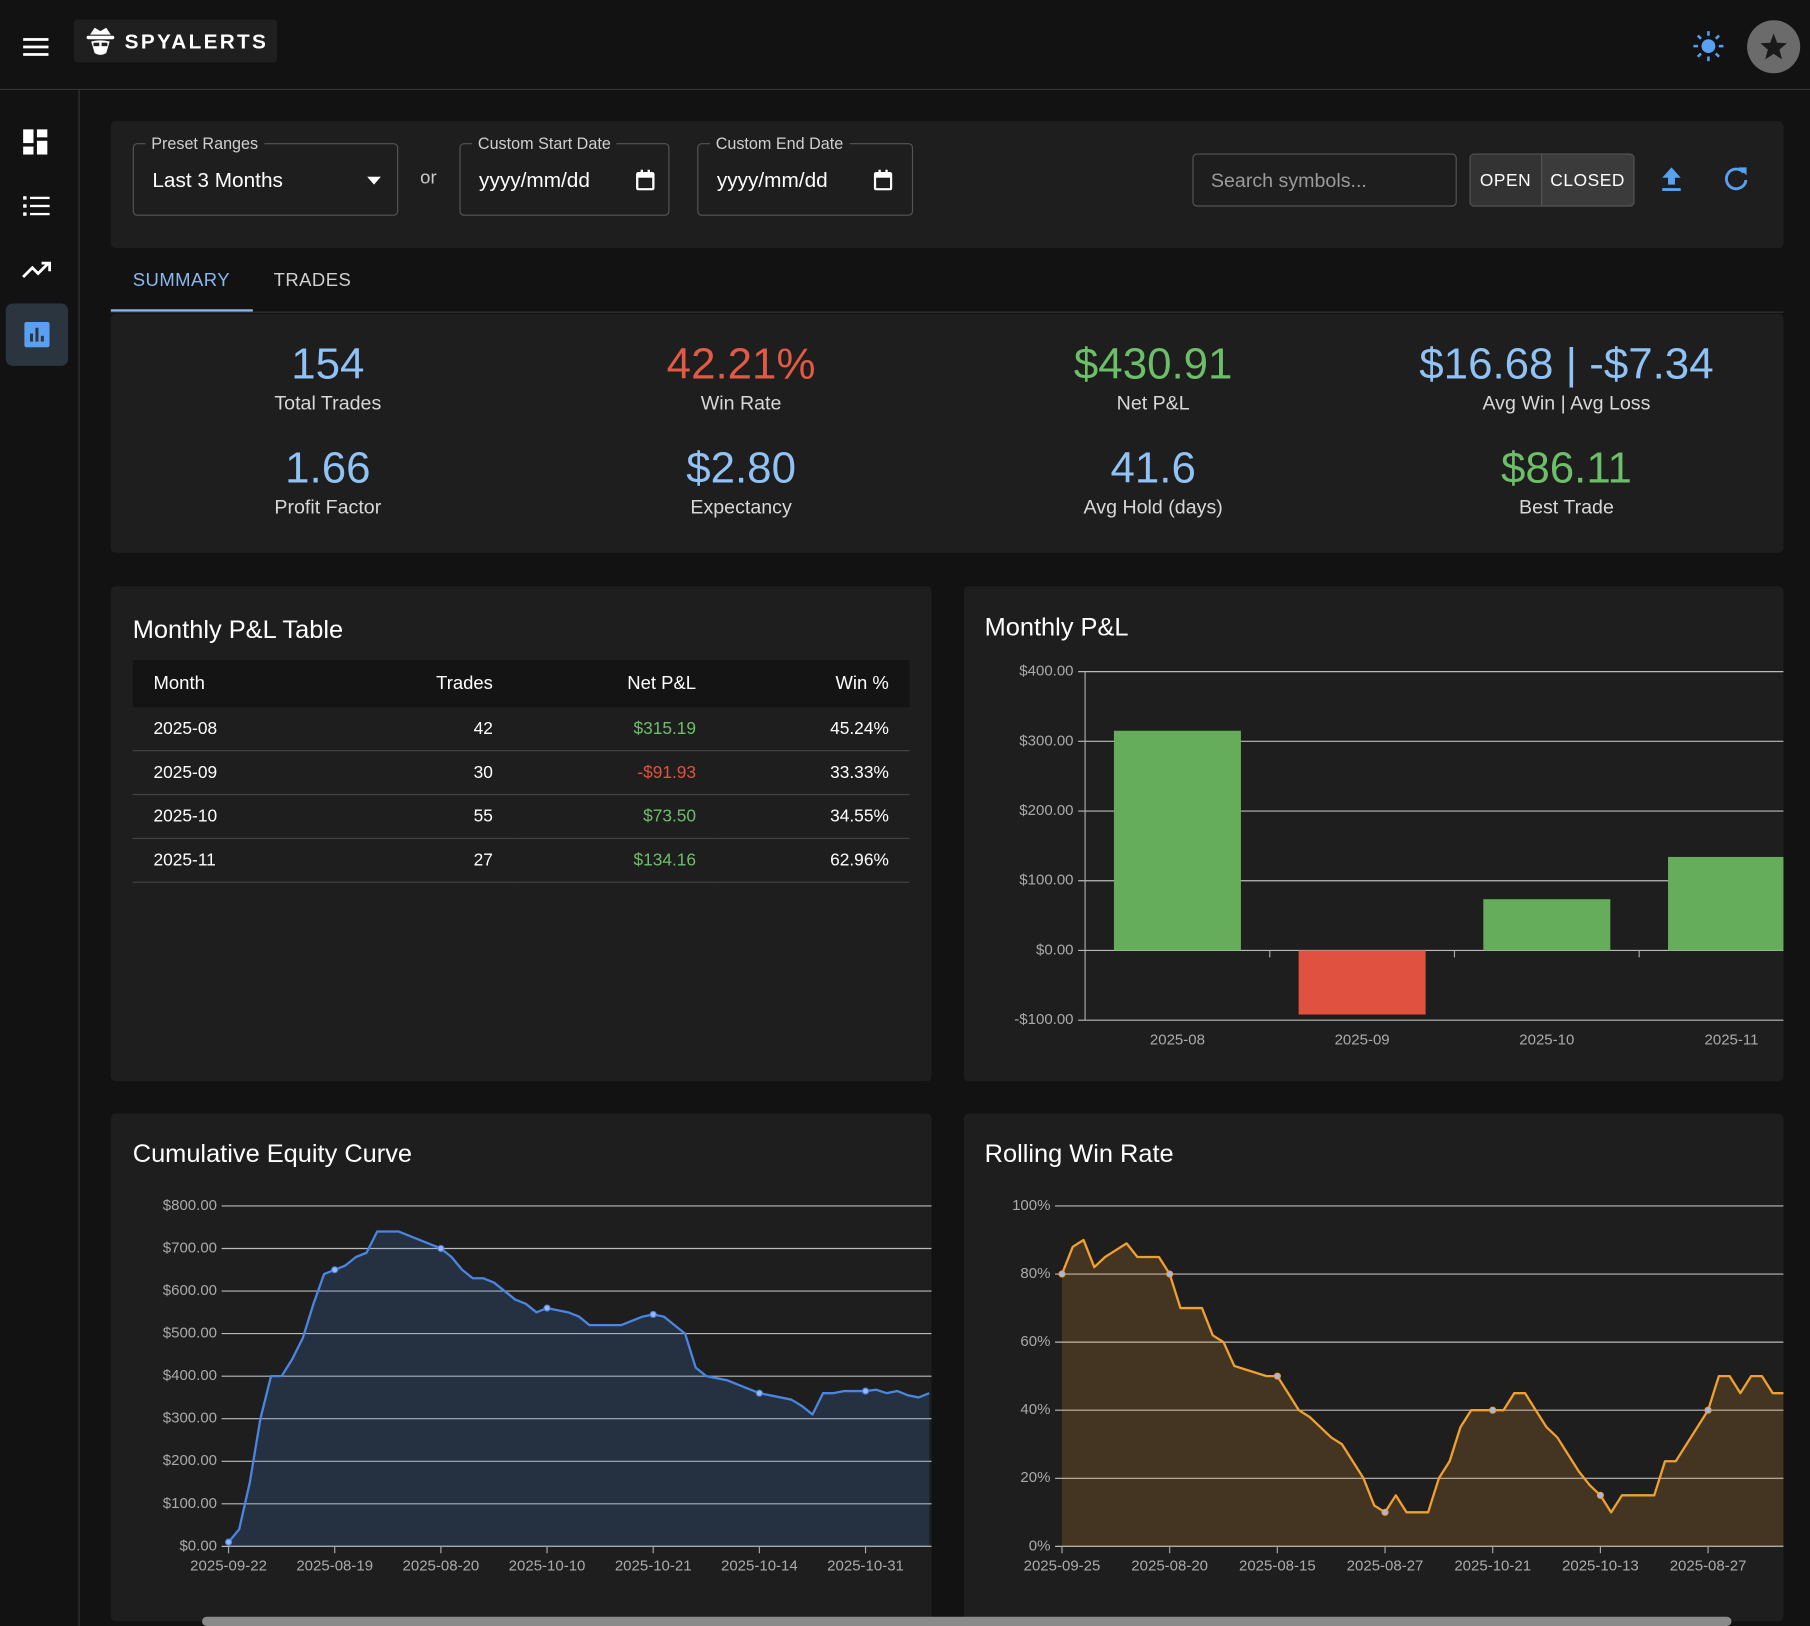 The width and height of the screenshot is (1810, 1626). I want to click on toggle-open: OPEN, so click(1506, 180).